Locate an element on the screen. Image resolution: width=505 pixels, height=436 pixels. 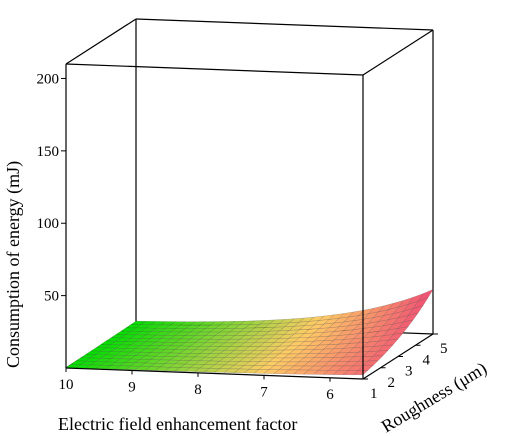
x-tick-label: 10 is located at coordinates (66, 385).